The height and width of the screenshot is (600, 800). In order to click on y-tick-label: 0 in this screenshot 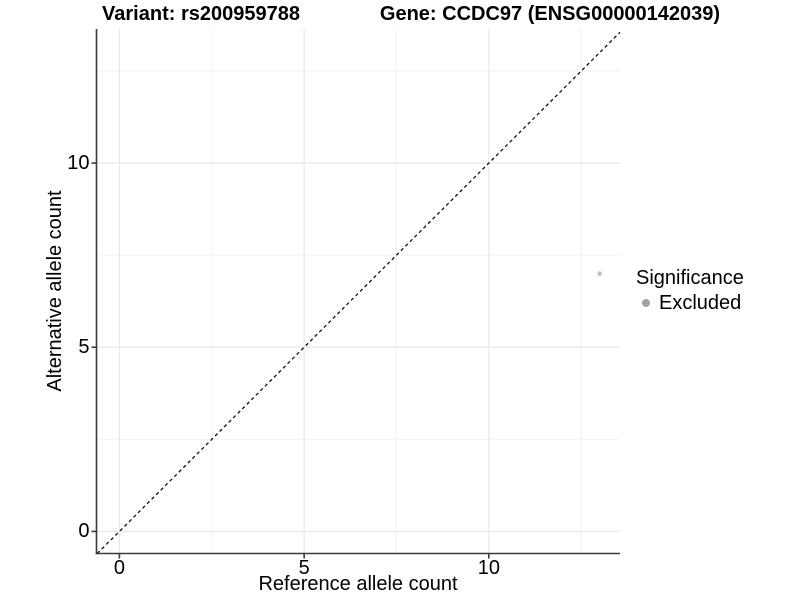, I will do `click(84, 531)`.